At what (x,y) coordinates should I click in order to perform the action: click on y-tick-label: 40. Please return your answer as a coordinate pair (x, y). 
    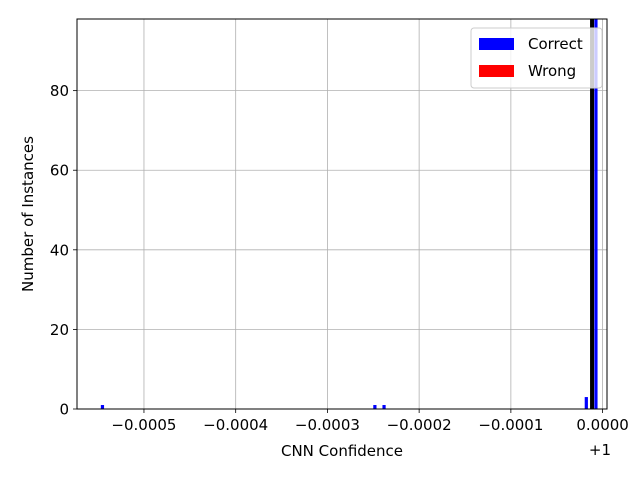
    Looking at the image, I should click on (59, 250).